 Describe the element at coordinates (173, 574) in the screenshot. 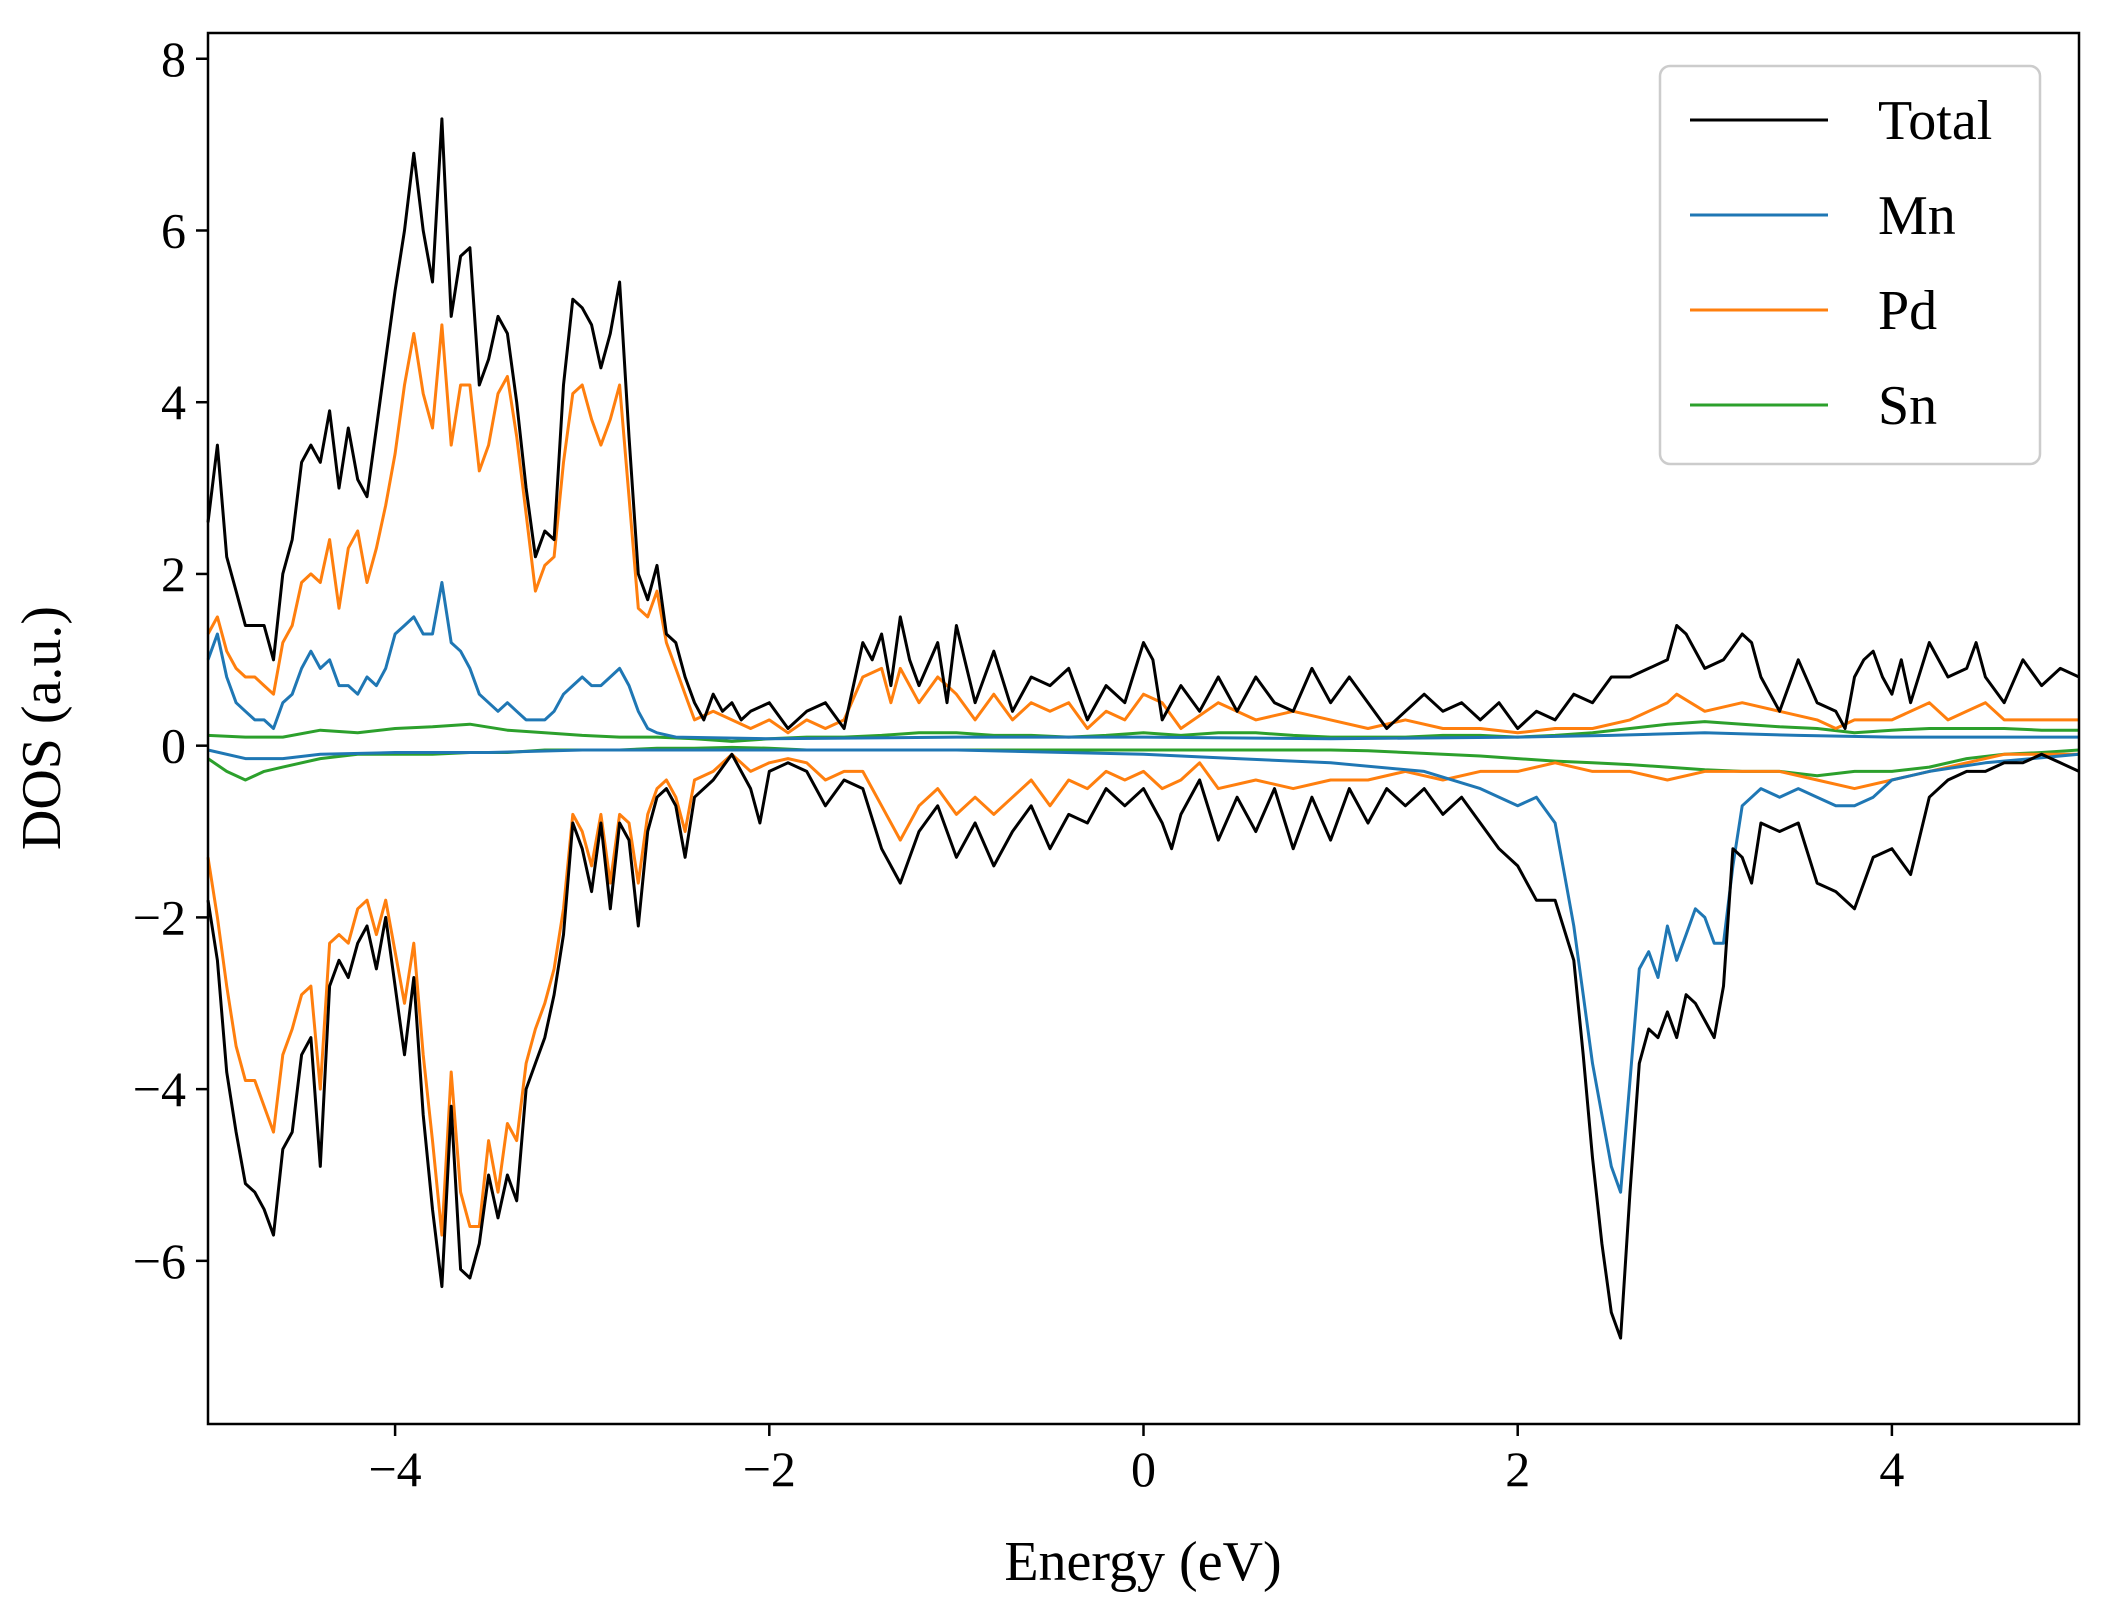

I see `y-tick-label: 2` at that location.